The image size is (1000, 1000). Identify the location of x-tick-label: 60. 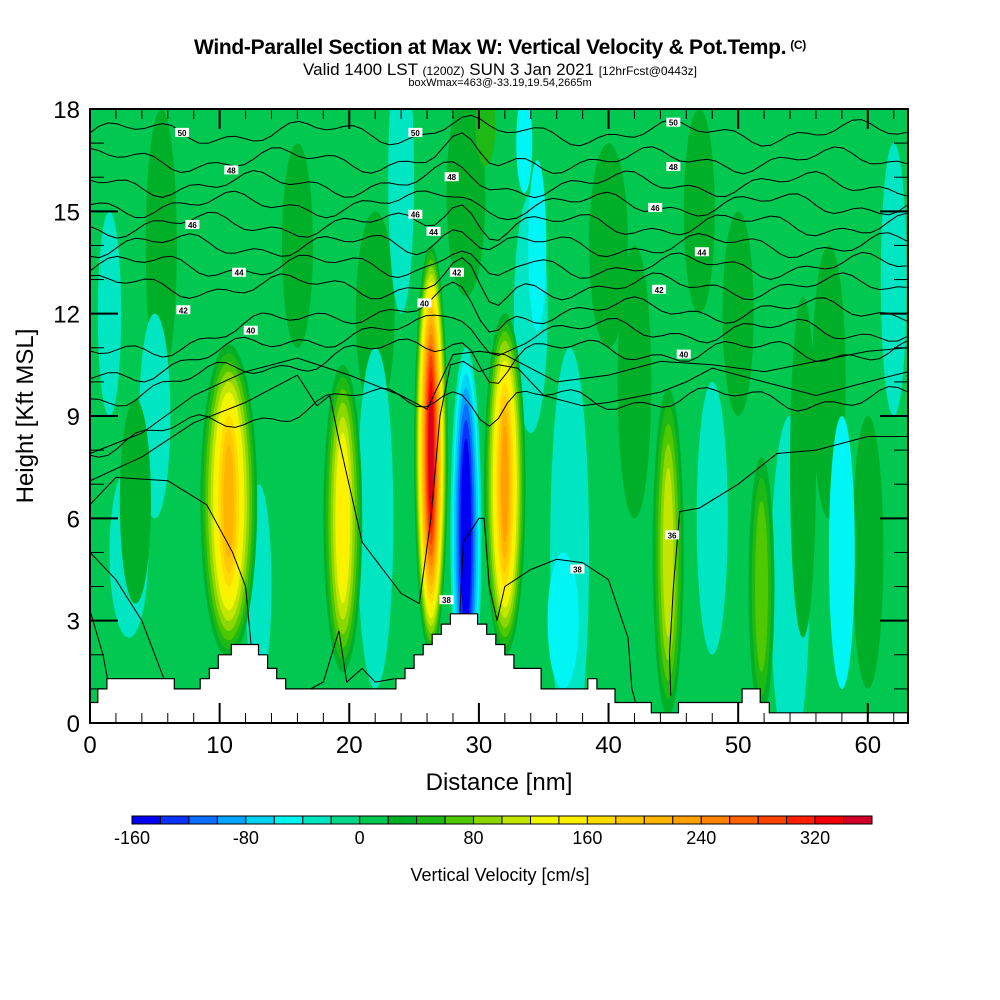
(867, 745).